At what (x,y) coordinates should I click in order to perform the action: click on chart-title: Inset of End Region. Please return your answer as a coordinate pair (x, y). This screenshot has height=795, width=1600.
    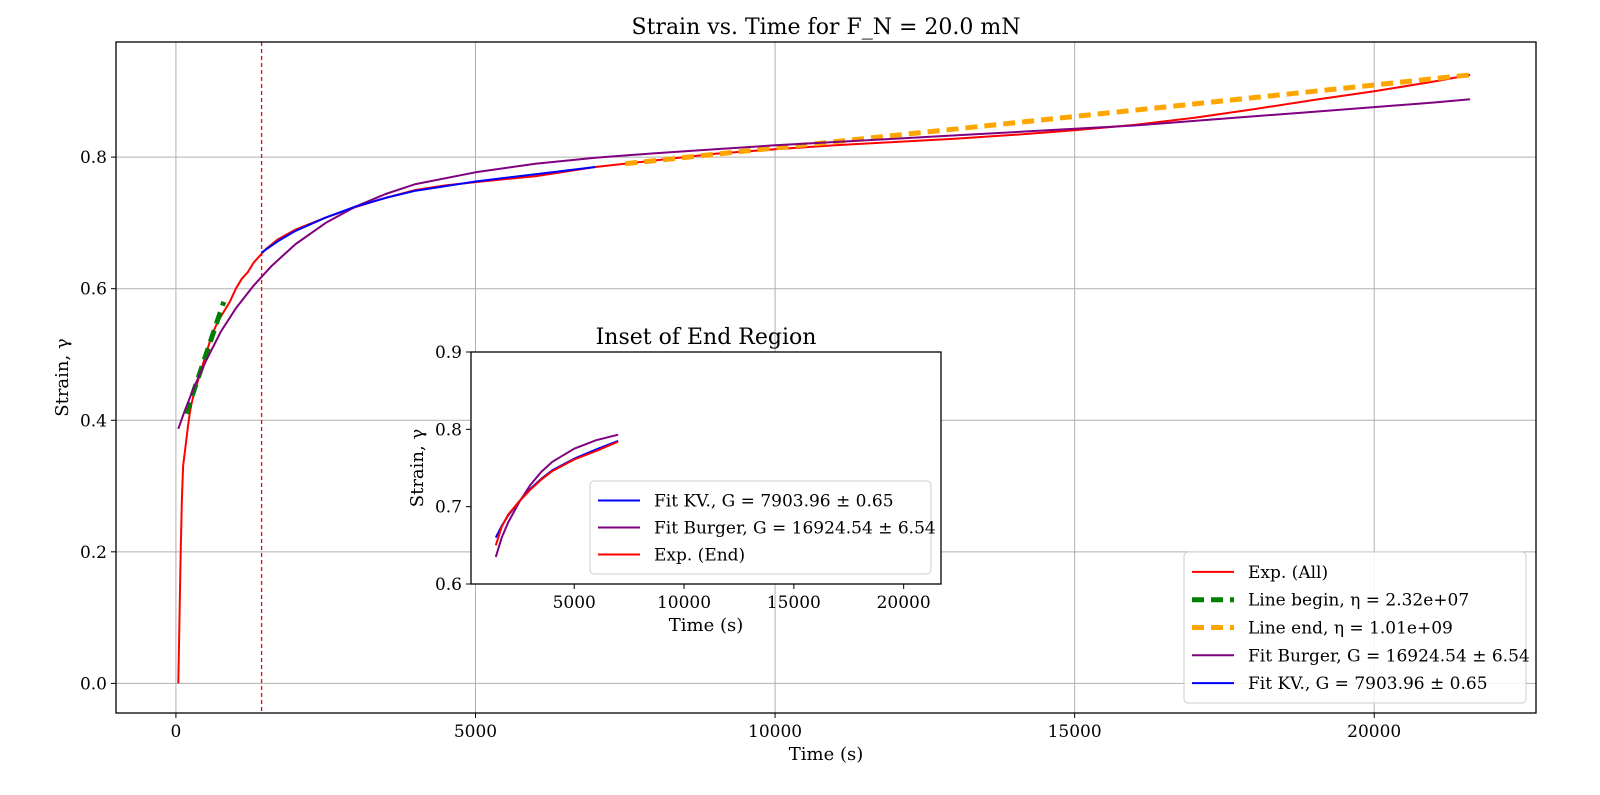
    Looking at the image, I should click on (706, 337).